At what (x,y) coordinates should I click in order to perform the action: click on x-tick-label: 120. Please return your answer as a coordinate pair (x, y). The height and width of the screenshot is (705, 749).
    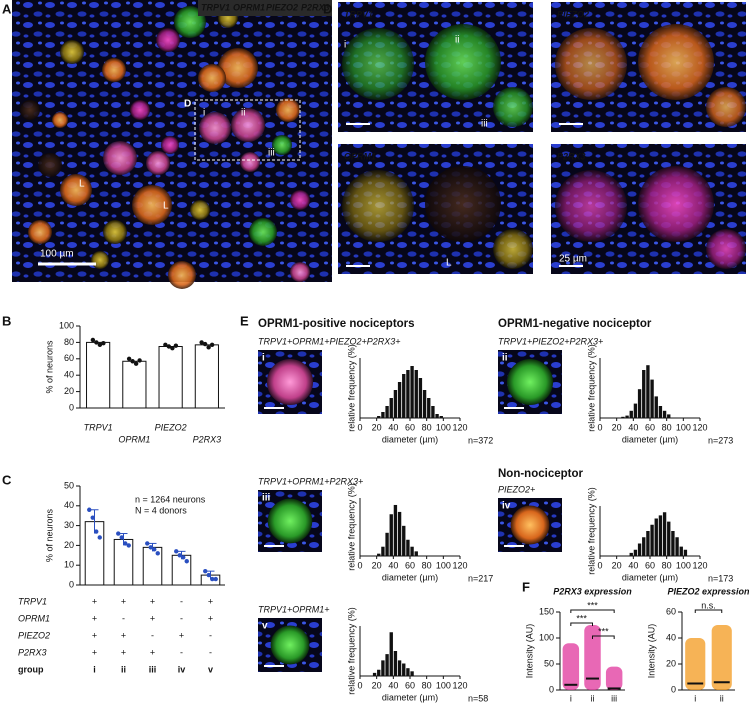
    Looking at the image, I should click on (699, 565).